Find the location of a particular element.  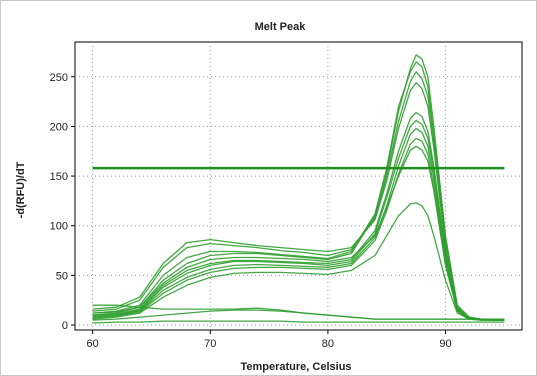

y-tick-label-4: 200 is located at coordinates (59, 127).